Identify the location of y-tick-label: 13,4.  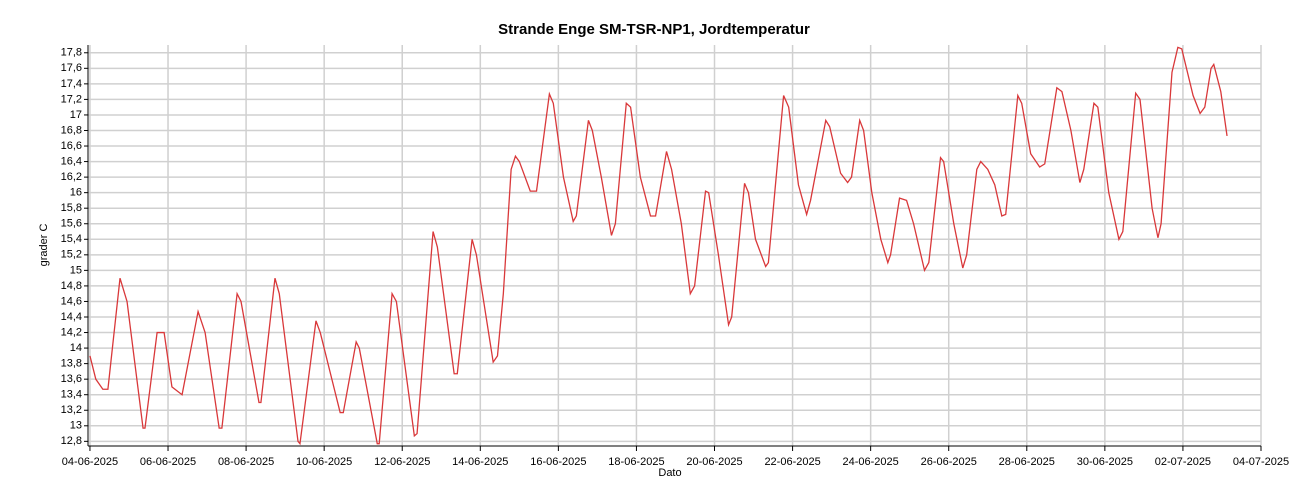
(71, 395).